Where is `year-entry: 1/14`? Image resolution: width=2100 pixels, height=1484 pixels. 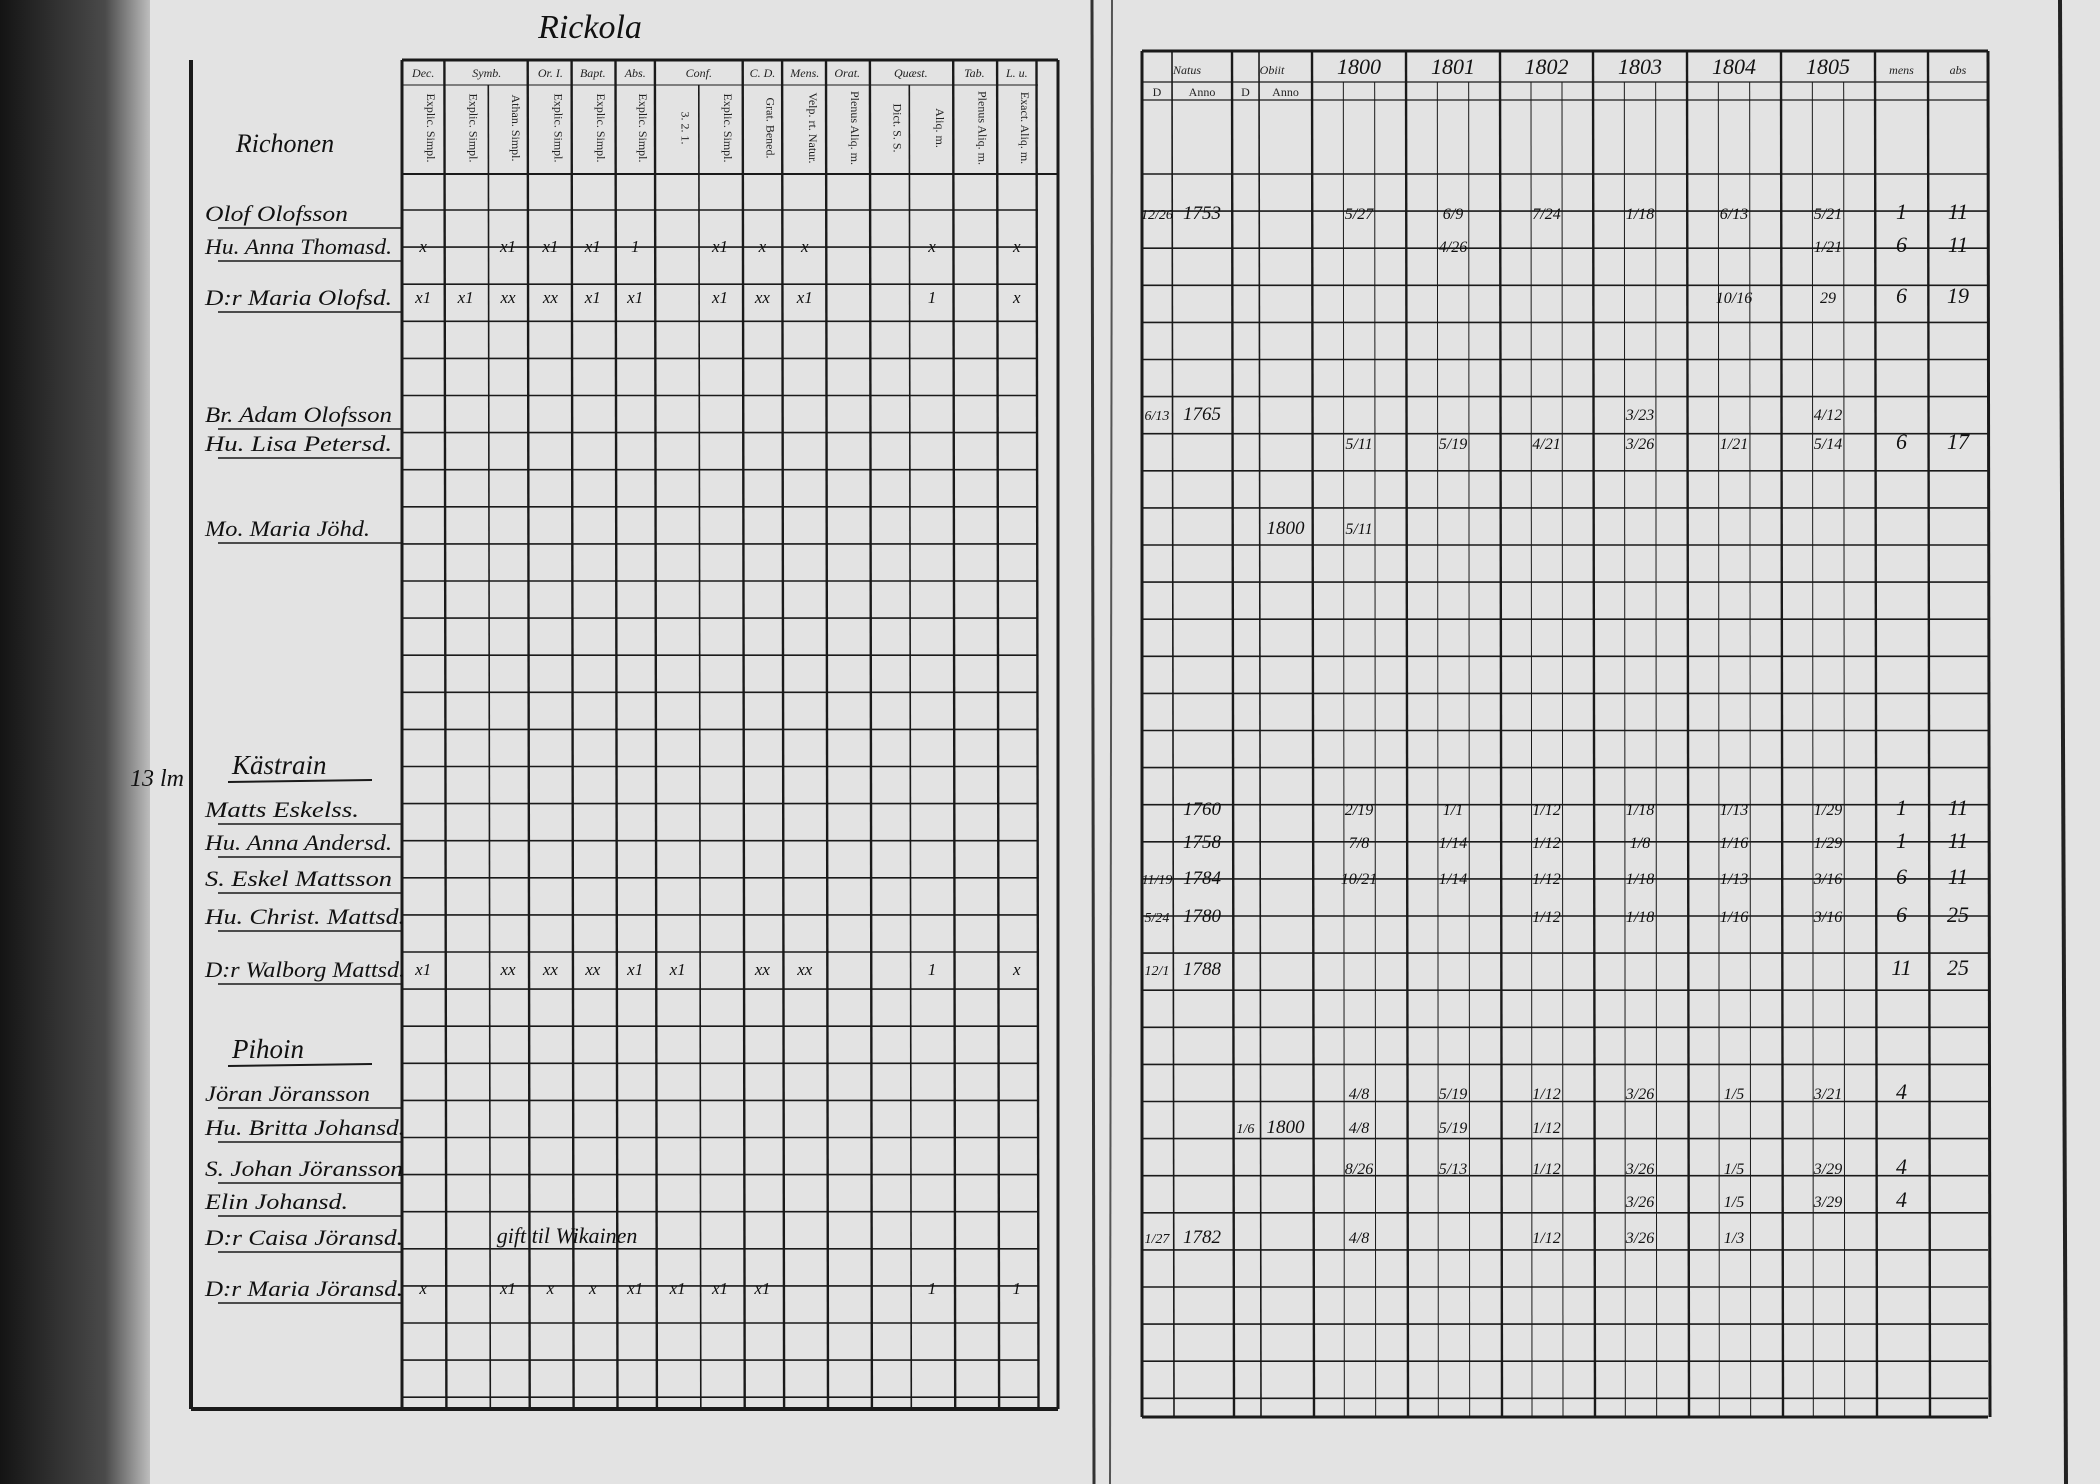 year-entry: 1/14 is located at coordinates (1453, 879).